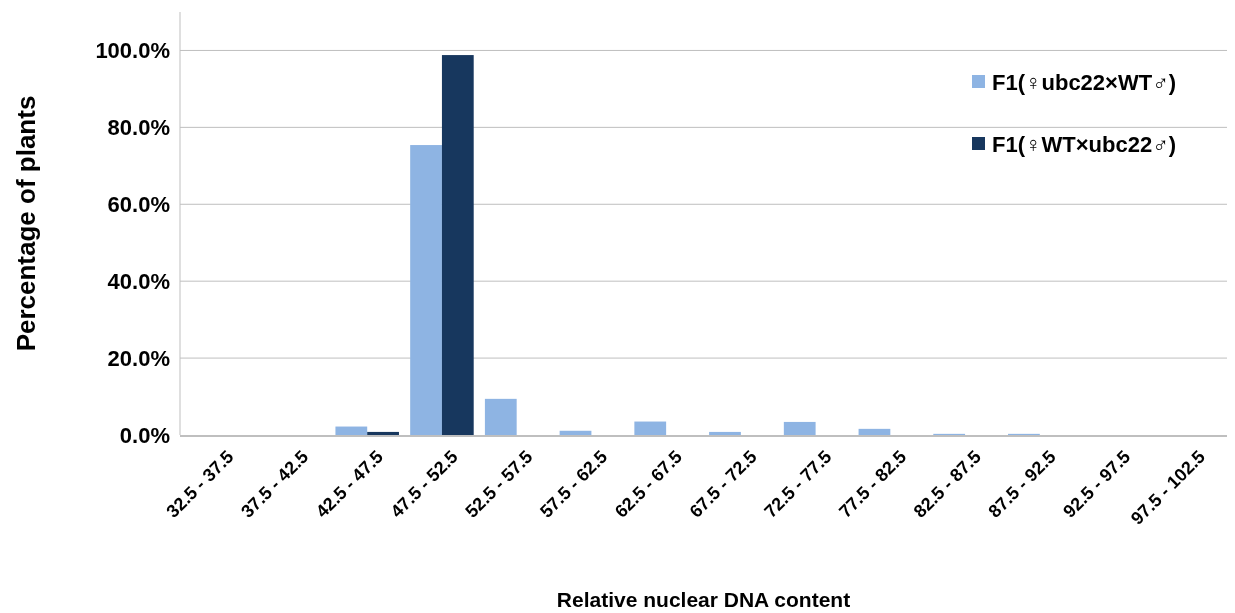  Describe the element at coordinates (138, 128) in the screenshot. I see `y-tick-label: 80.0%` at that location.